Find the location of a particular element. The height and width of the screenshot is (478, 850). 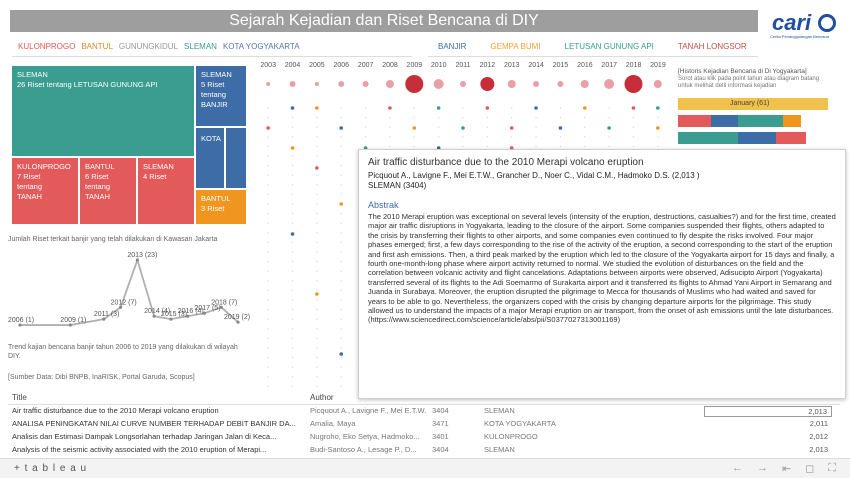

treemap-kota: KOTA is located at coordinates (210, 158).